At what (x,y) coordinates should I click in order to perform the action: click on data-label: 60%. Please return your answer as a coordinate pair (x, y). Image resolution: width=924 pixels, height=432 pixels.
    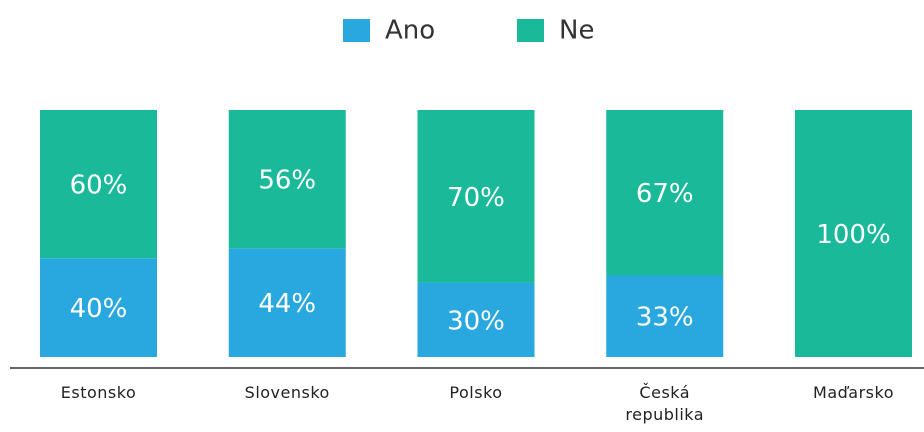
    Looking at the image, I should click on (99, 186).